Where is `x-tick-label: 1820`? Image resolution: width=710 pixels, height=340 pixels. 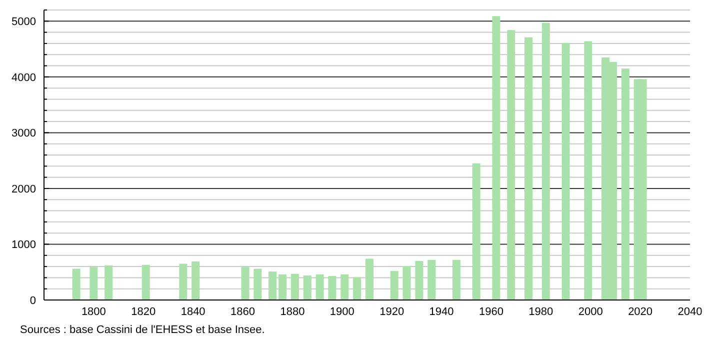 x-tick-label: 1820 is located at coordinates (143, 312).